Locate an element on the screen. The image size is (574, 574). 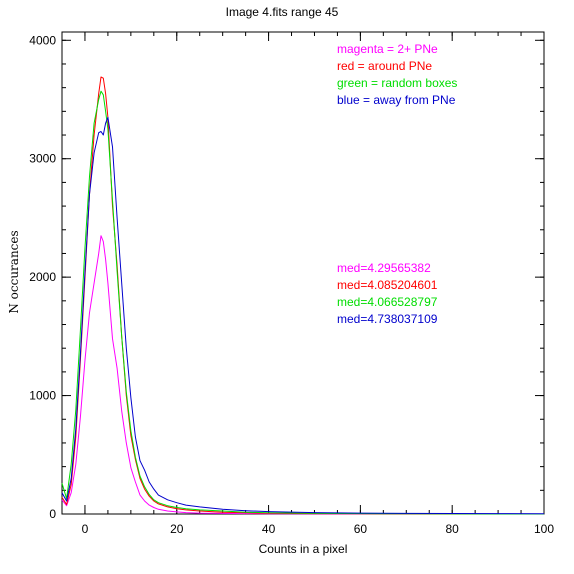
median-annotation: med=4.085204601 is located at coordinates (387, 285).